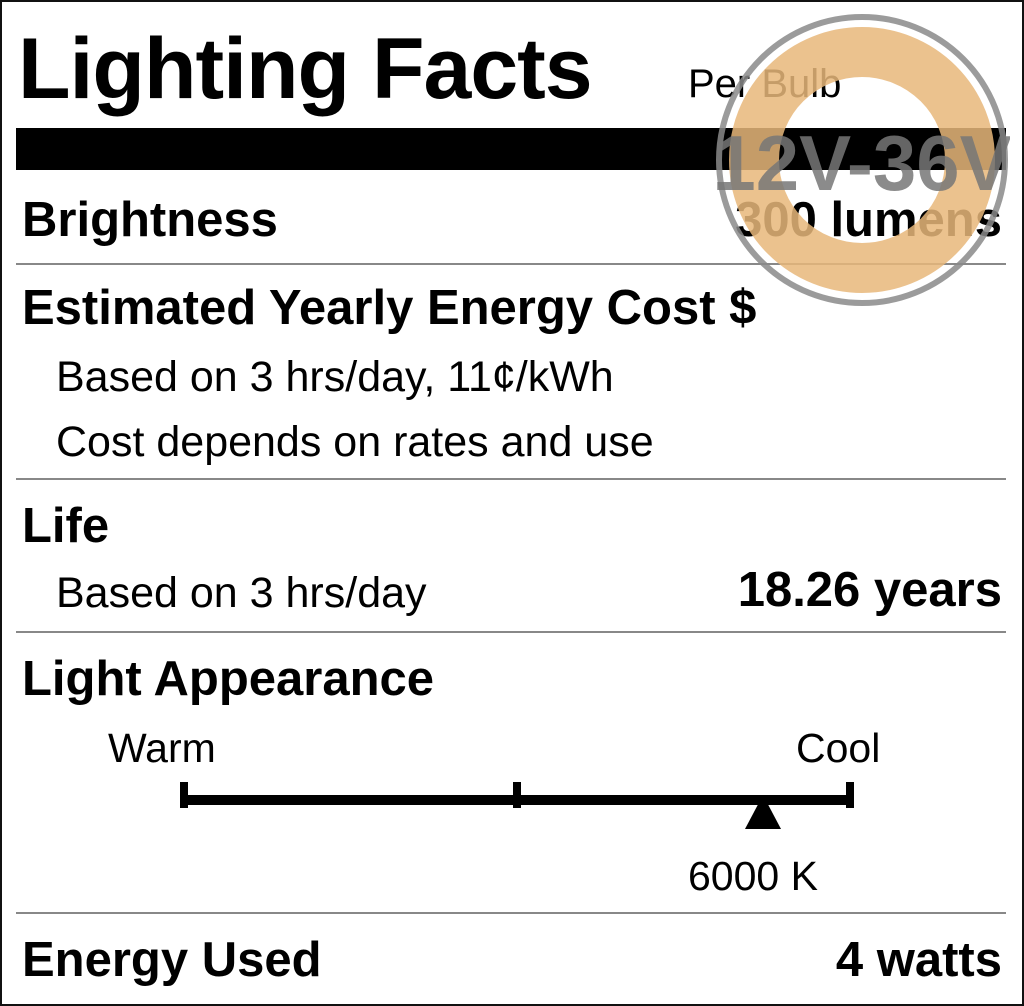 The image size is (1024, 1006). I want to click on marker-value: 6000 K, so click(753, 876).